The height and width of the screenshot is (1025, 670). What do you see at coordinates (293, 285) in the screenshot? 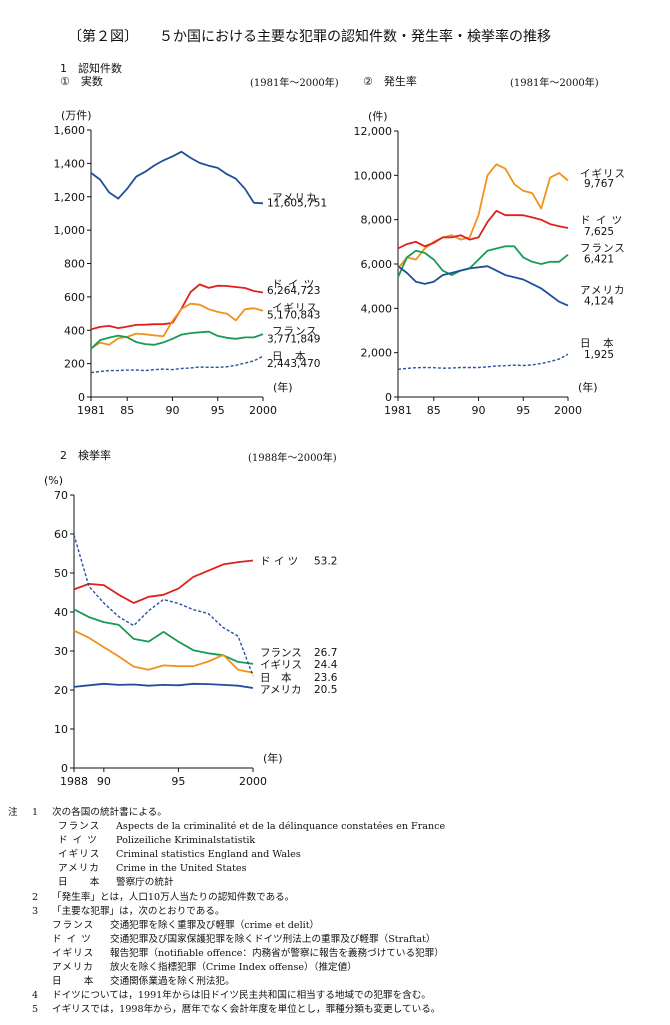
I see `counts-series-name: ド イ ツ` at bounding box center [293, 285].